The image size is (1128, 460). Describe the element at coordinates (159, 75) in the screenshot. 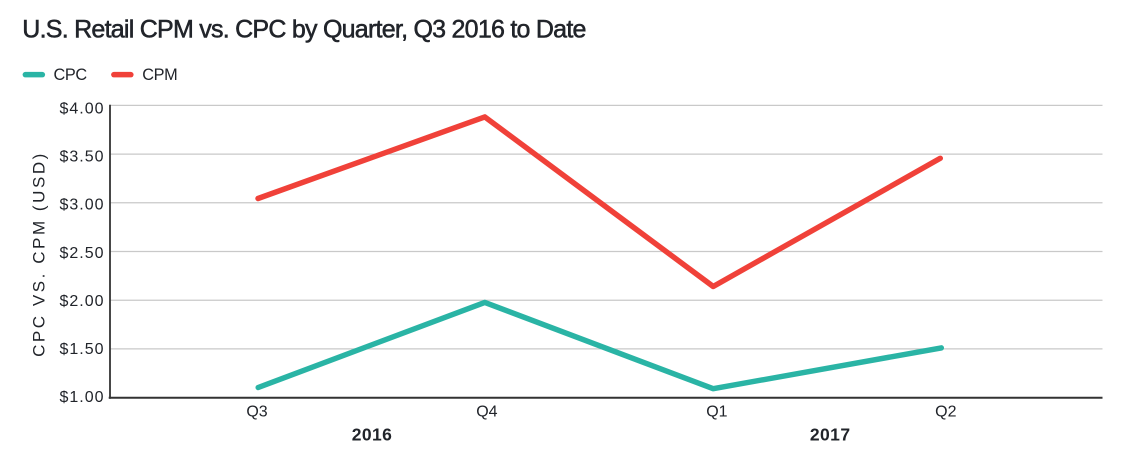

I see `svg-text: CPM` at that location.